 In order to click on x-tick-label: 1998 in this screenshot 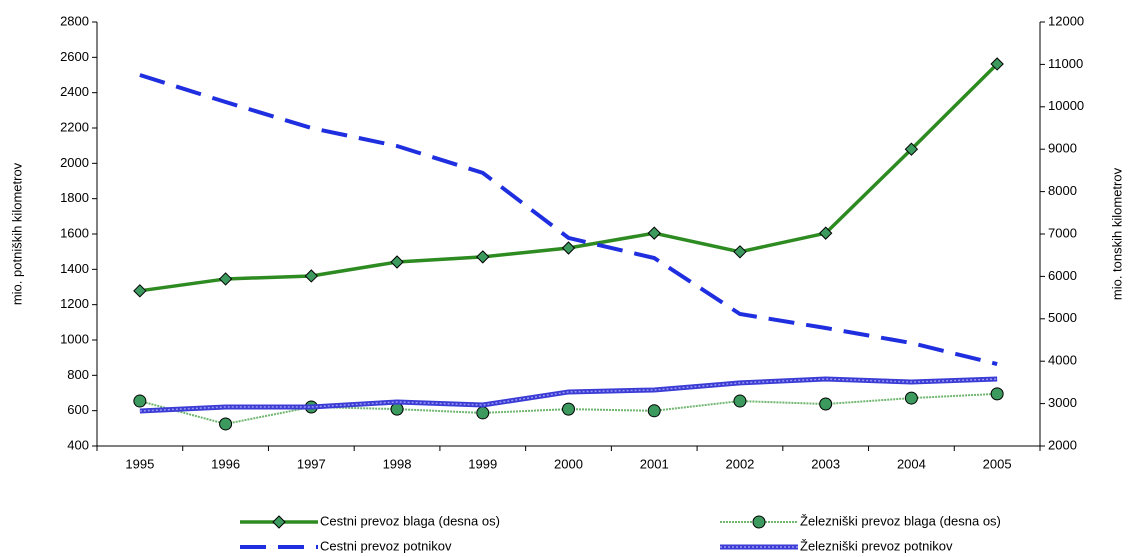, I will do `click(397, 463)`.